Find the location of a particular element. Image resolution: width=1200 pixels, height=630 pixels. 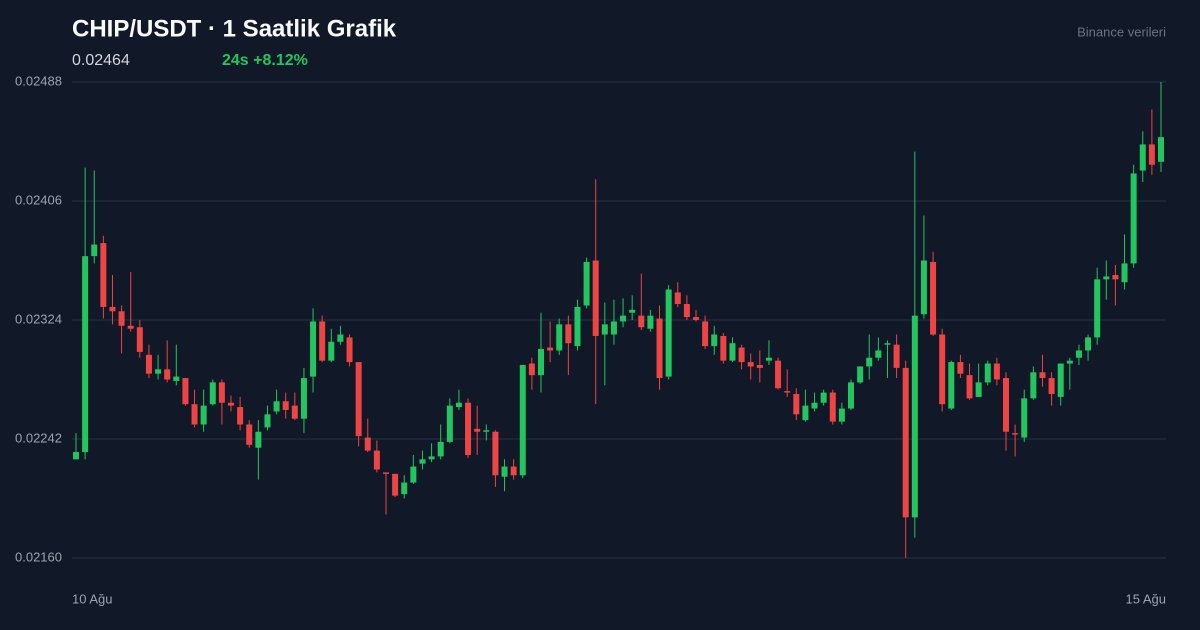

y-tick-label: 0.02406 is located at coordinates (38, 199).